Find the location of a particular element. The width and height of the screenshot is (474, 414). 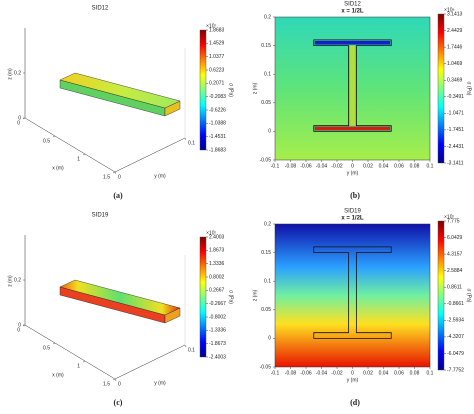

colorbar-tick-label: -7.7752 is located at coordinates (455, 370).